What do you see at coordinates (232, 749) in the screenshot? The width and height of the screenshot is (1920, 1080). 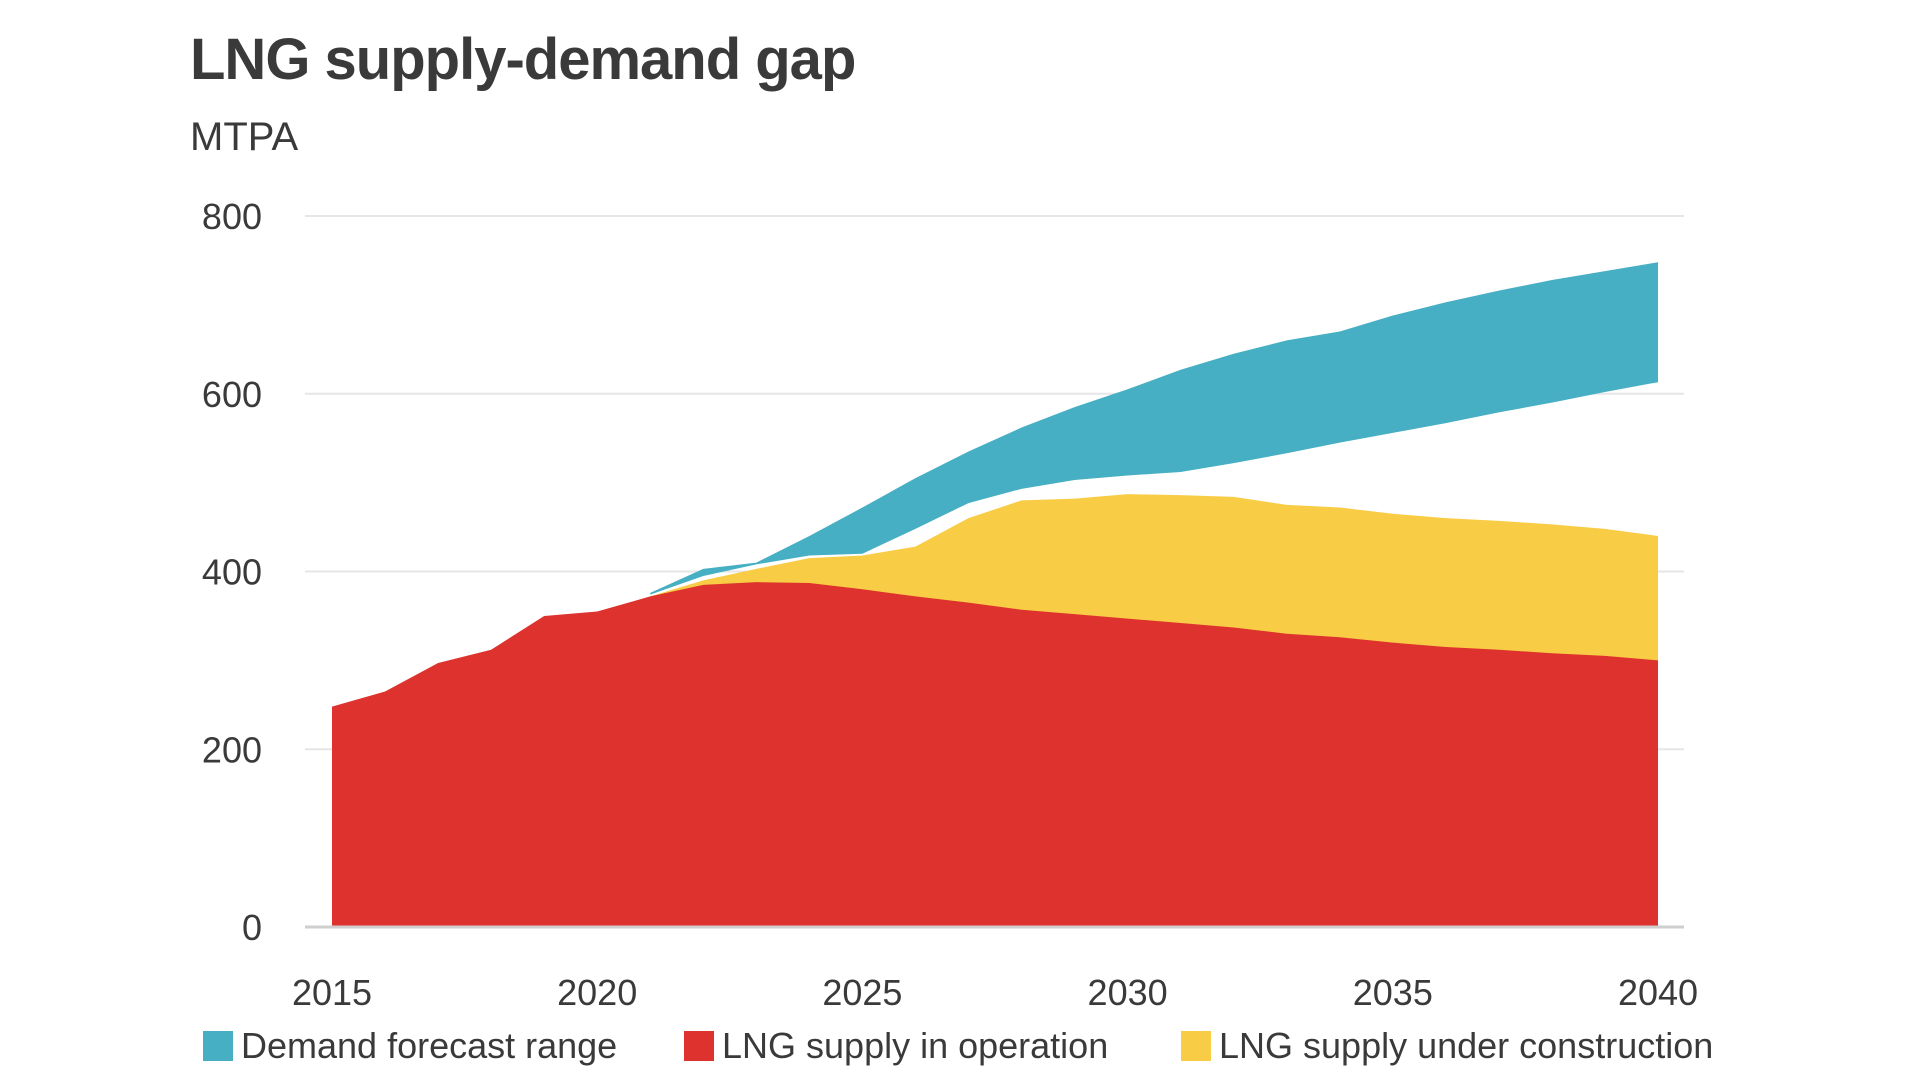 I see `y-tick-label: 200` at bounding box center [232, 749].